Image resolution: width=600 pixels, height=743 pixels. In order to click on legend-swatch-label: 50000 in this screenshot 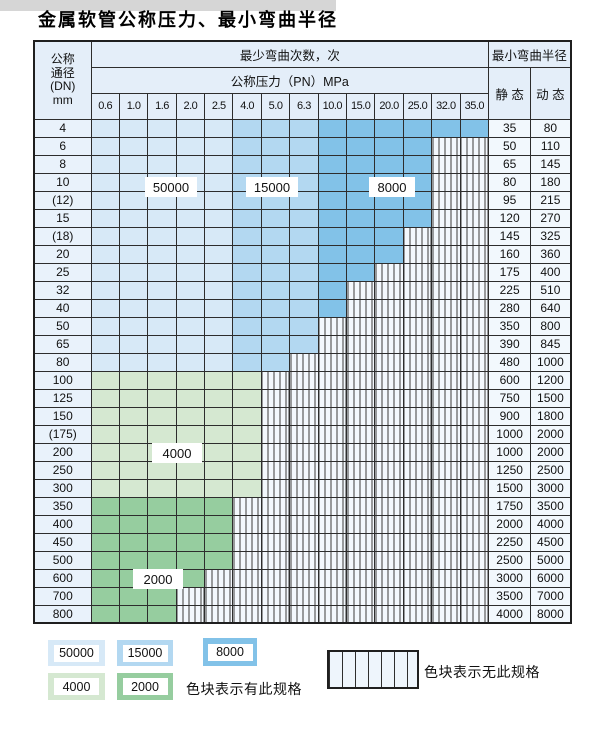, I will do `click(76, 653)`.